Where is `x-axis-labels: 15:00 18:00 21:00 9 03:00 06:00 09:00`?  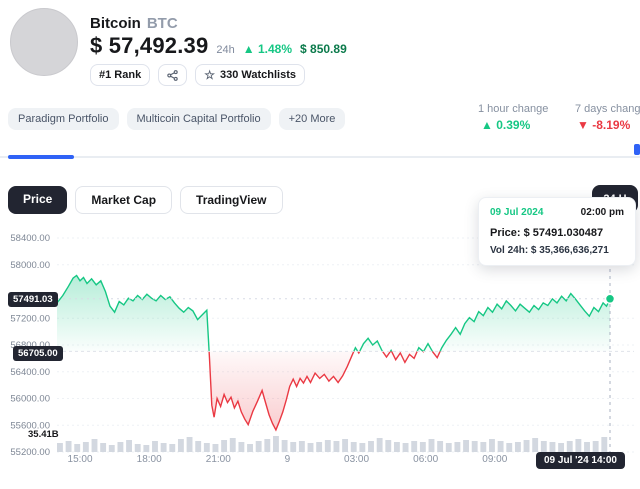 x-axis-labels: 15:00 18:00 21:00 9 03:00 06:00 09:00 is located at coordinates (288, 459).